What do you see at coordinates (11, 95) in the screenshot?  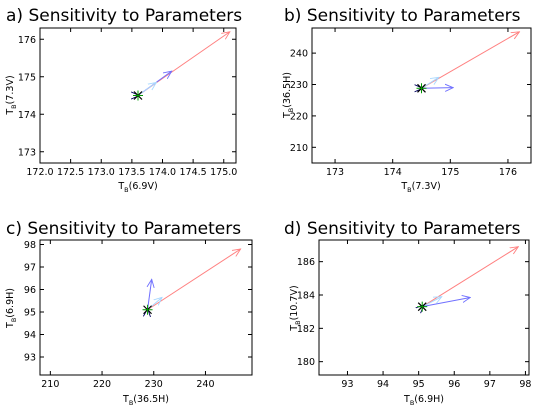 I see `panel-a-y-axis-label: TB(7.3V)` at bounding box center [11, 95].